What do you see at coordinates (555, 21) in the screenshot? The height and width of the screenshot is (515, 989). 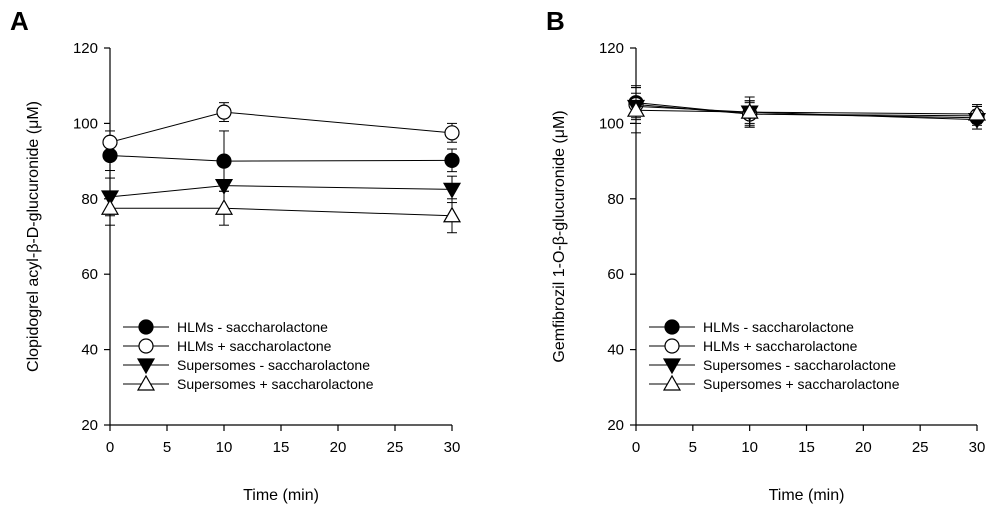 I see `panel-label: B` at bounding box center [555, 21].